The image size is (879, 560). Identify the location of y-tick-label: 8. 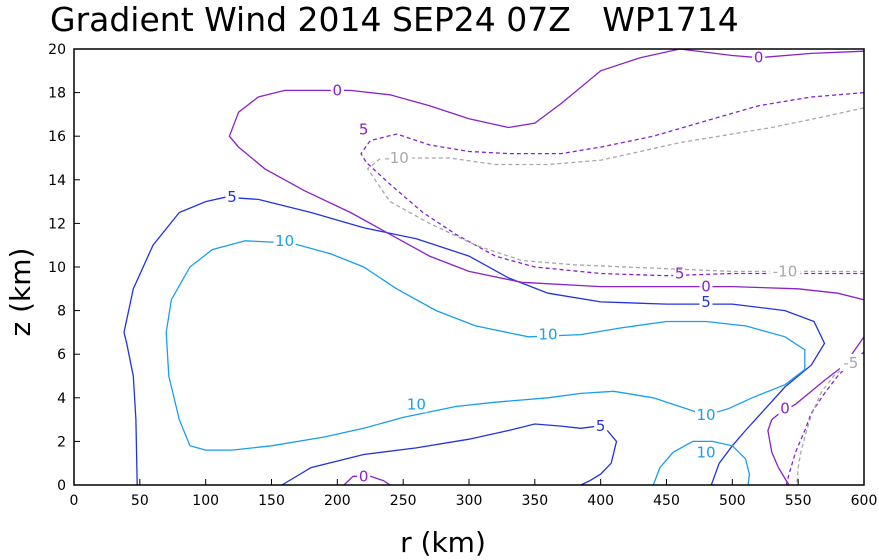
(61, 312).